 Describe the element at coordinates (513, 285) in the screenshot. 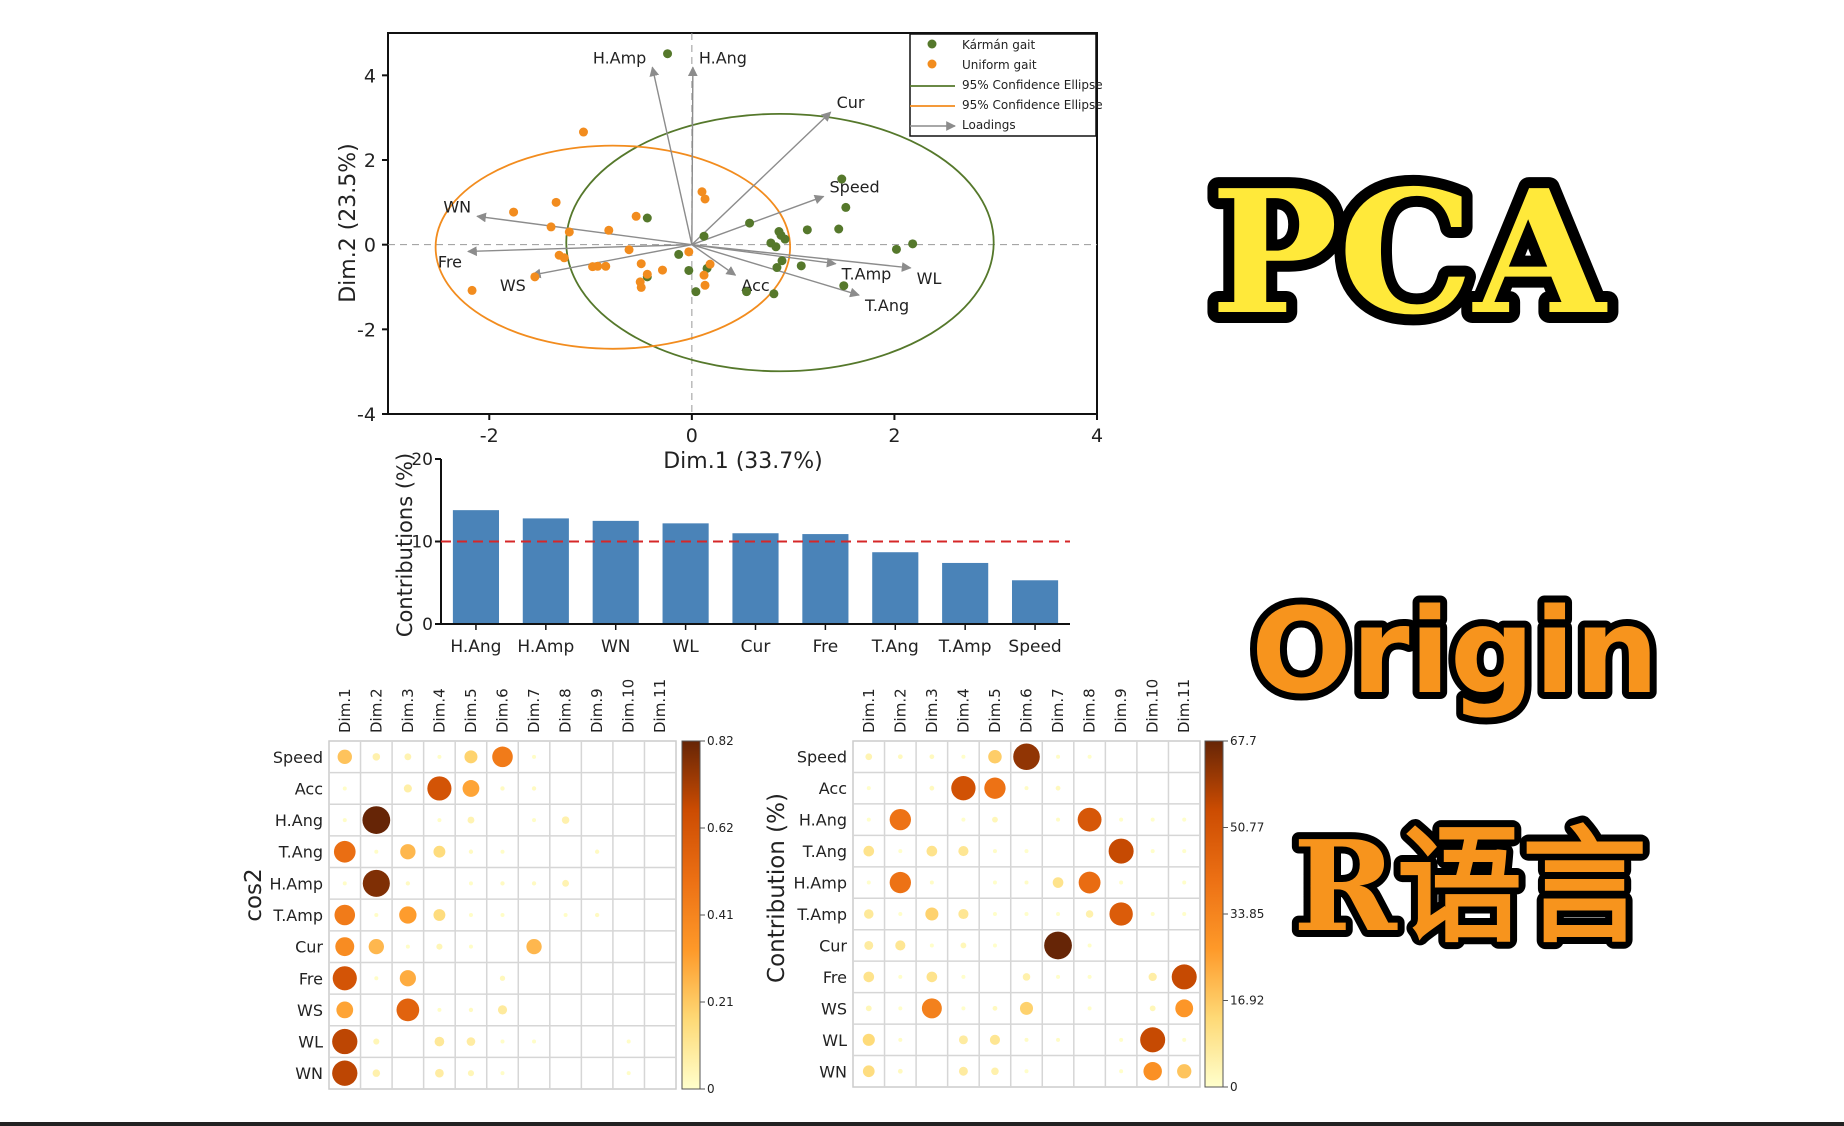

I see `loading-label: WS` at that location.